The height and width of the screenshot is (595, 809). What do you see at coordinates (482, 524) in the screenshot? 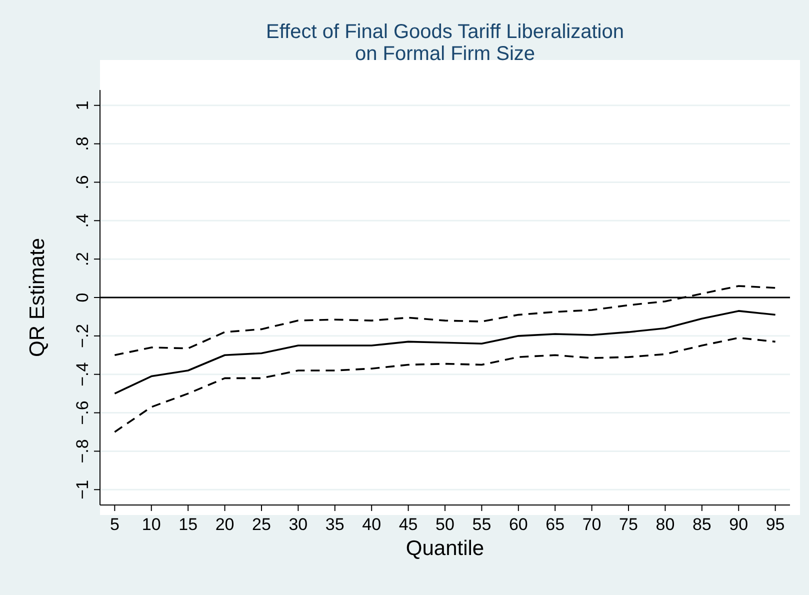
I see `x-tick-label: 55` at bounding box center [482, 524].